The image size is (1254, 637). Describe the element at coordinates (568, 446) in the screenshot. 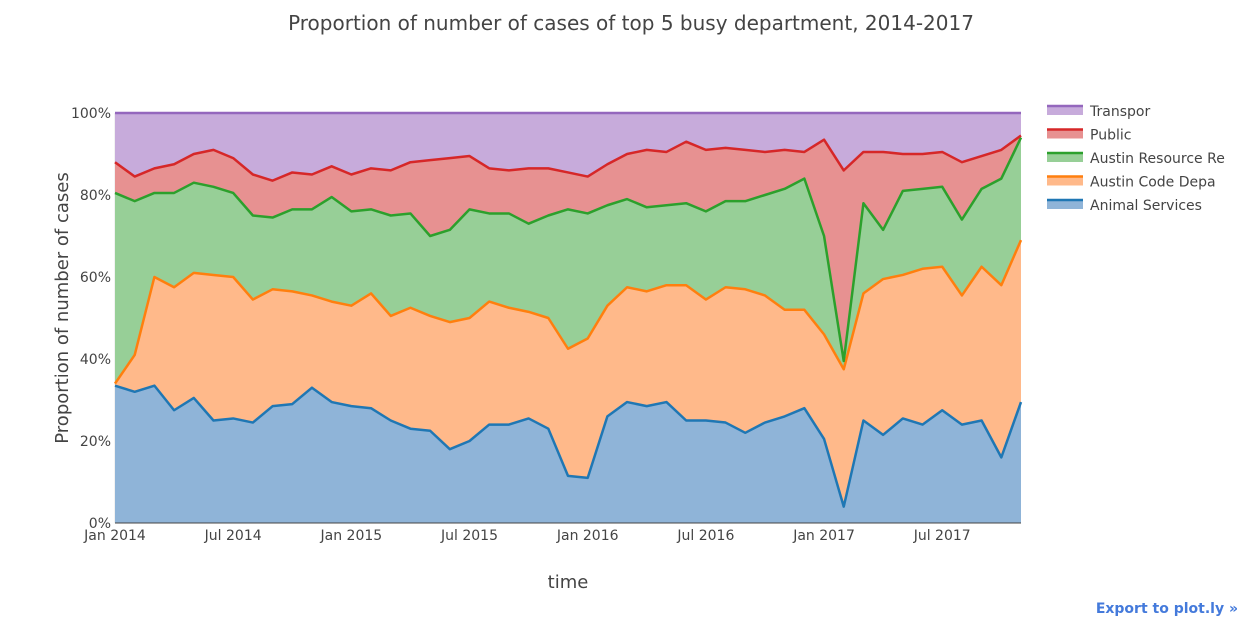

I see `line-animal-services` at that location.